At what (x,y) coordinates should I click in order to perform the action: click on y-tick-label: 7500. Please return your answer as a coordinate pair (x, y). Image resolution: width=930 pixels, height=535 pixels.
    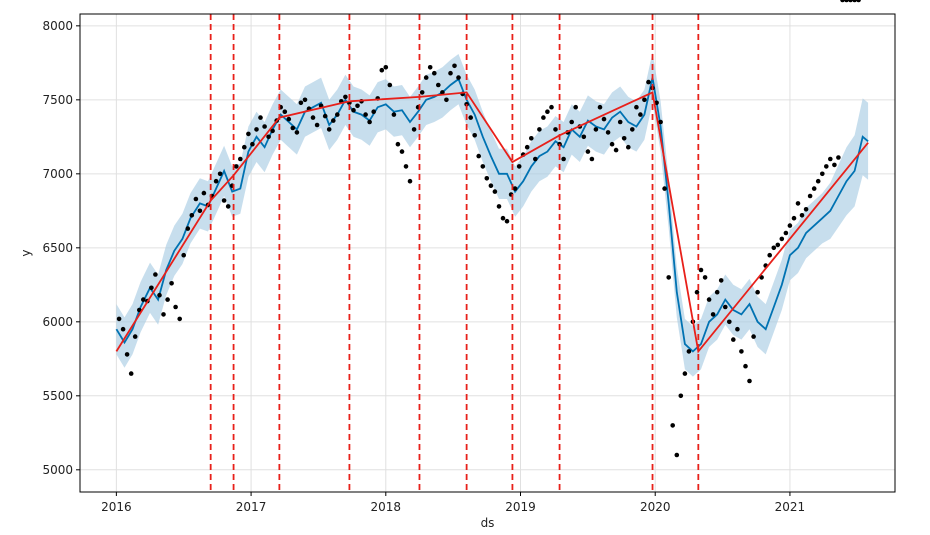
    Looking at the image, I should click on (57, 100).